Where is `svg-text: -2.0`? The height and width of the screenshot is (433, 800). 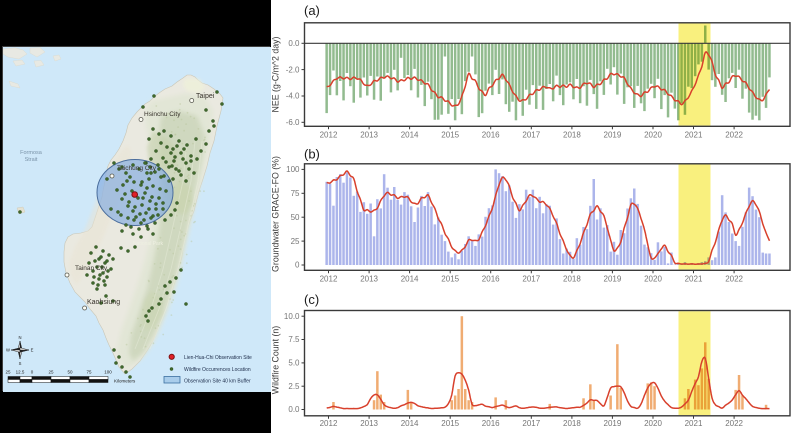
svg-text: -2.0 is located at coordinates (293, 69).